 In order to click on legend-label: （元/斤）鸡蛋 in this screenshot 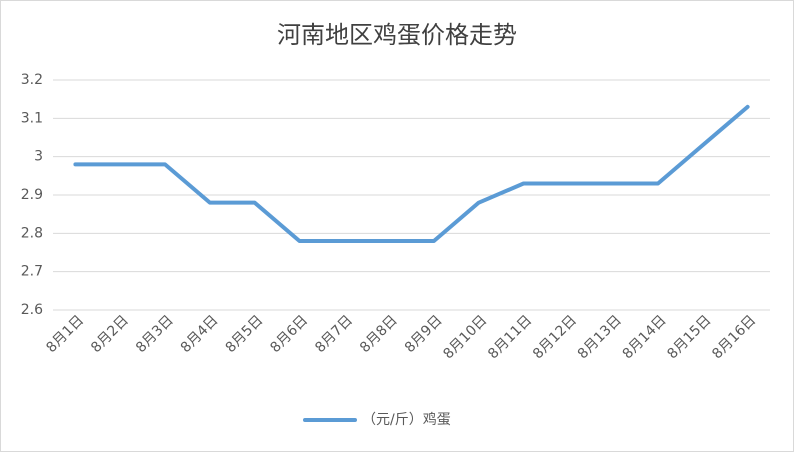, I will do `click(406, 419)`.